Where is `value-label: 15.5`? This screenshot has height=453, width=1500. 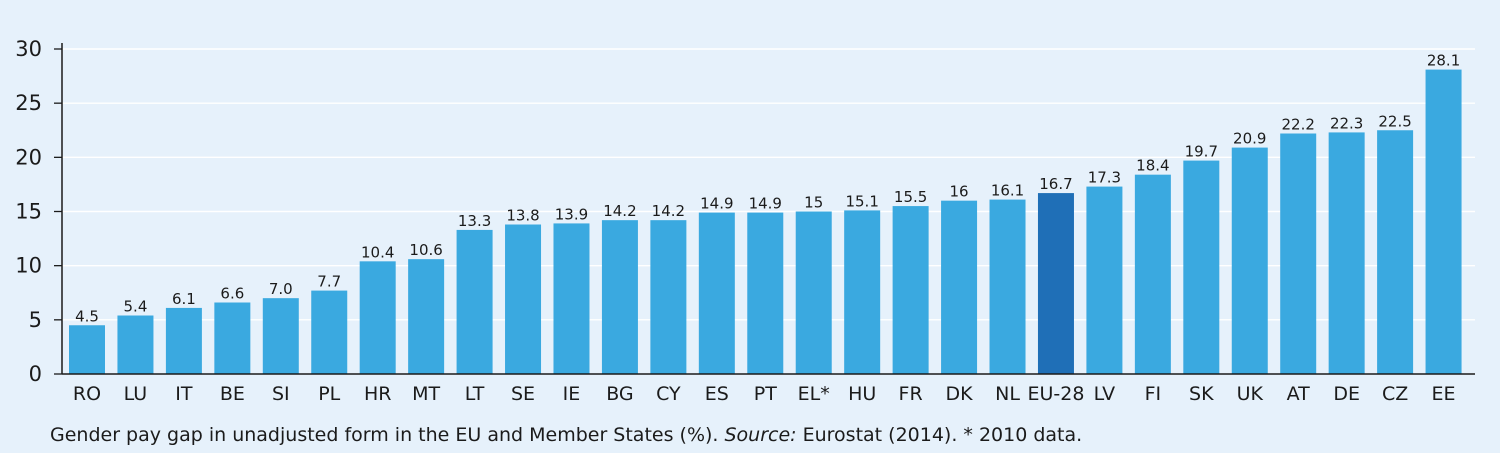
value-label: 15.5 is located at coordinates (910, 197).